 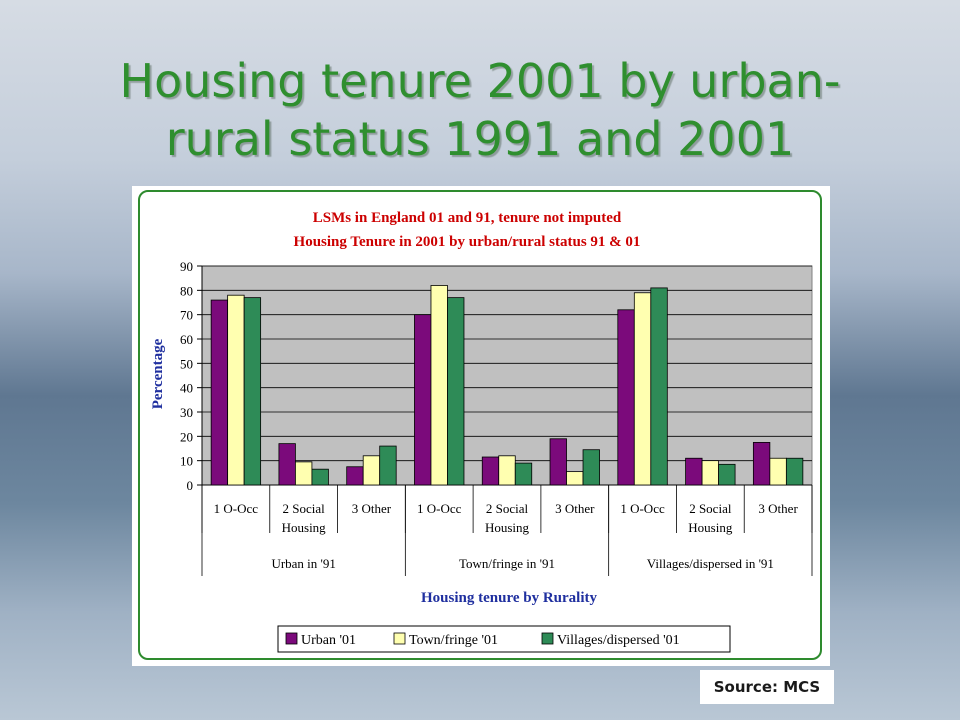 I want to click on slide-title-line-2: rural status 1991 and 2001, so click(x=480, y=139).